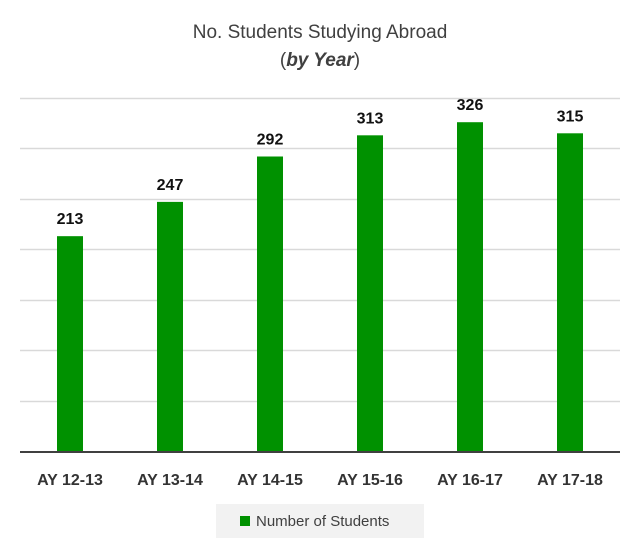  What do you see at coordinates (70, 219) in the screenshot?
I see `data-label: 213` at bounding box center [70, 219].